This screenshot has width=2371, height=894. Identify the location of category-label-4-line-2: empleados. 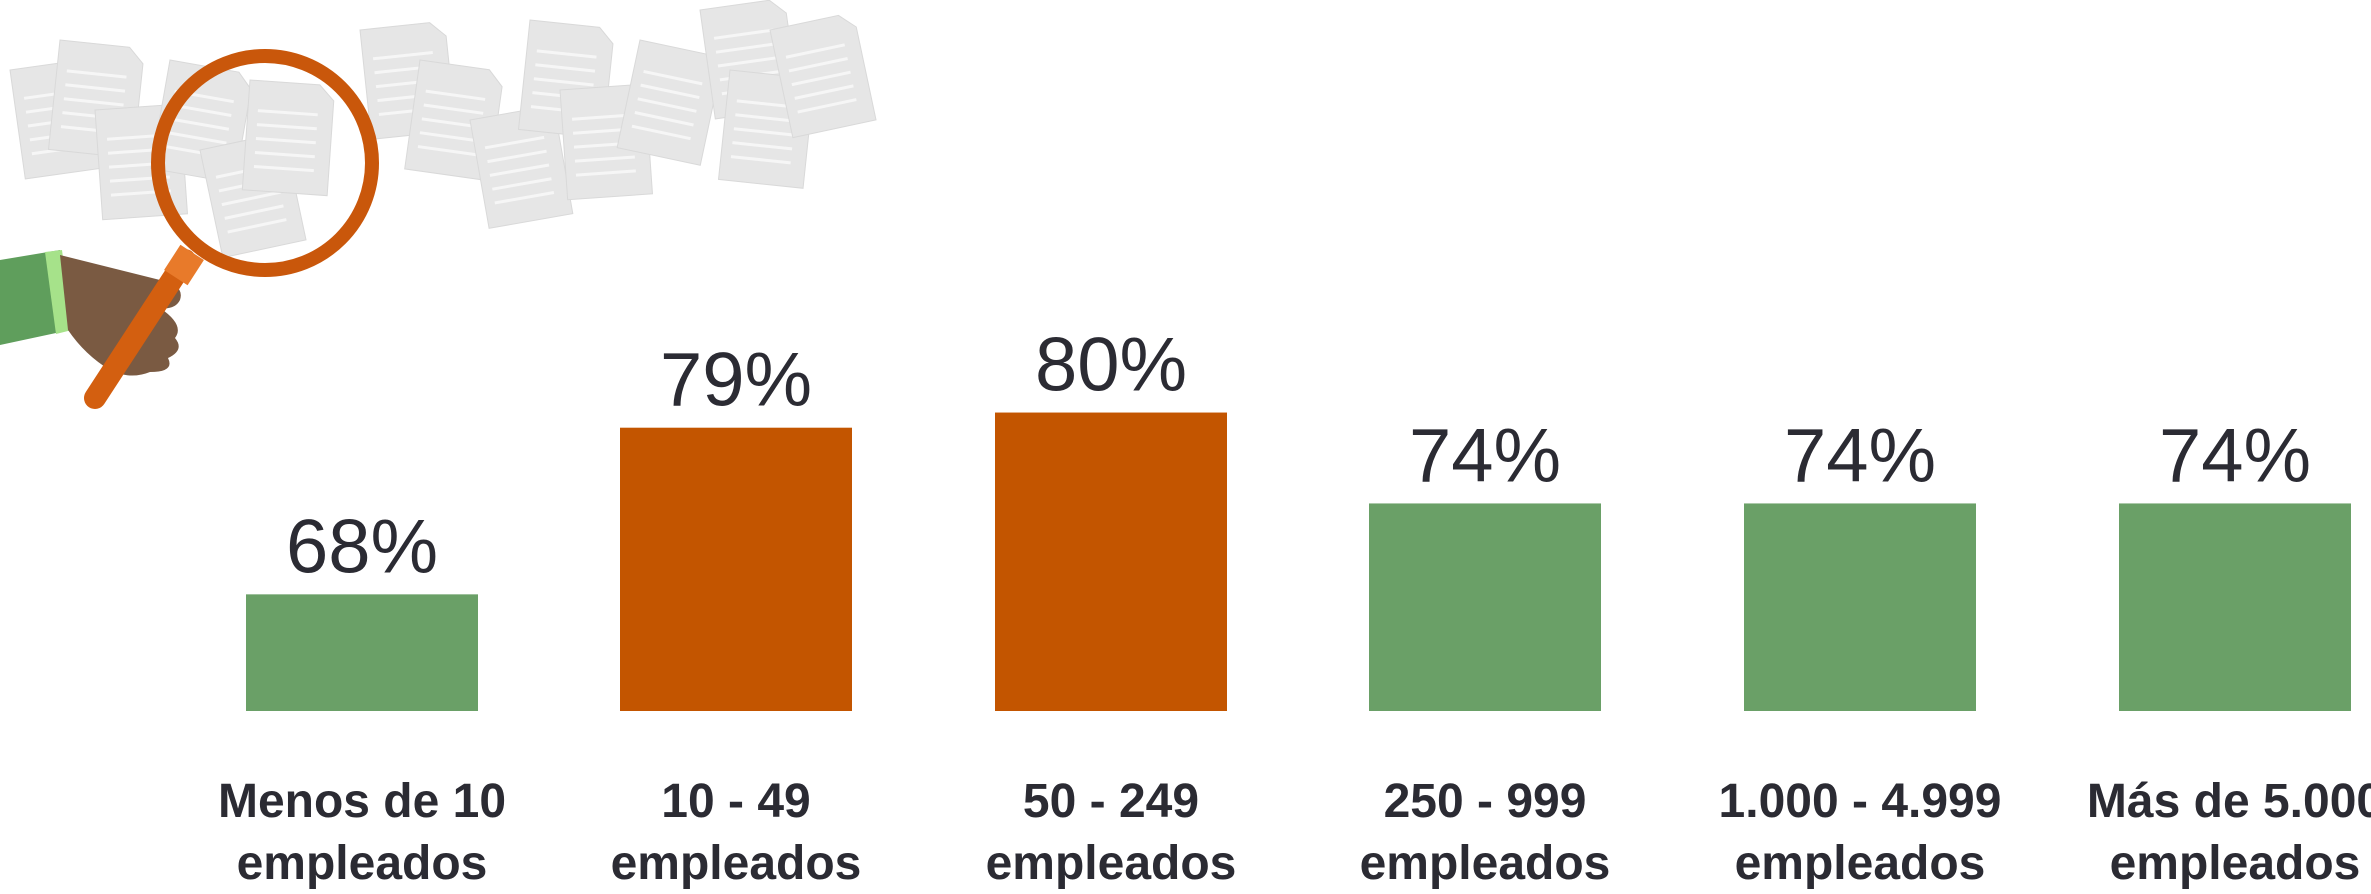
(1485, 863).